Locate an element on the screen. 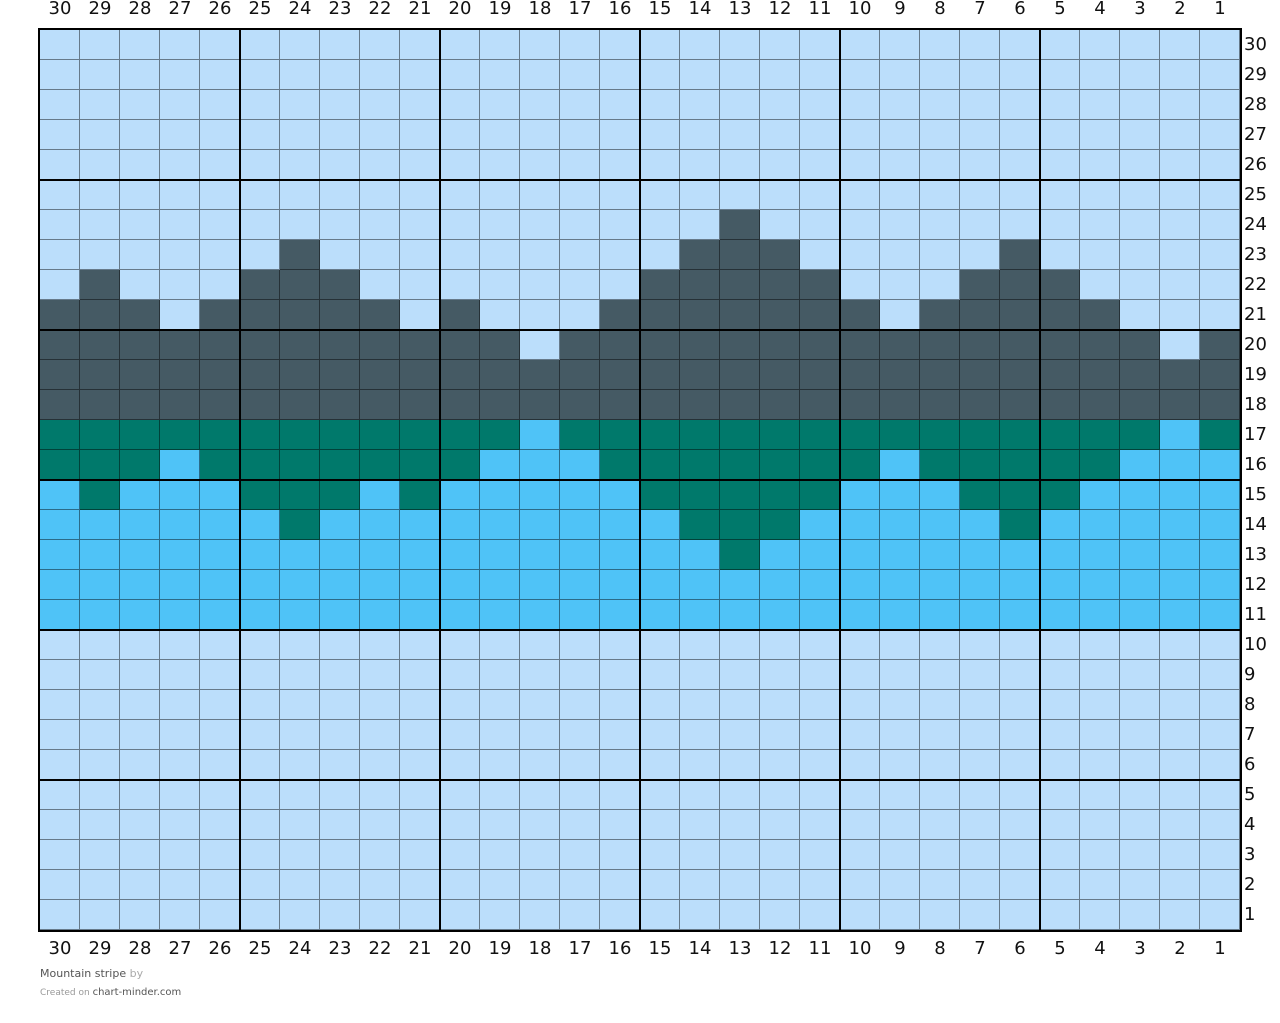 This screenshot has height=1023, width=1280. cell-r14-c16 is located at coordinates (620, 525).